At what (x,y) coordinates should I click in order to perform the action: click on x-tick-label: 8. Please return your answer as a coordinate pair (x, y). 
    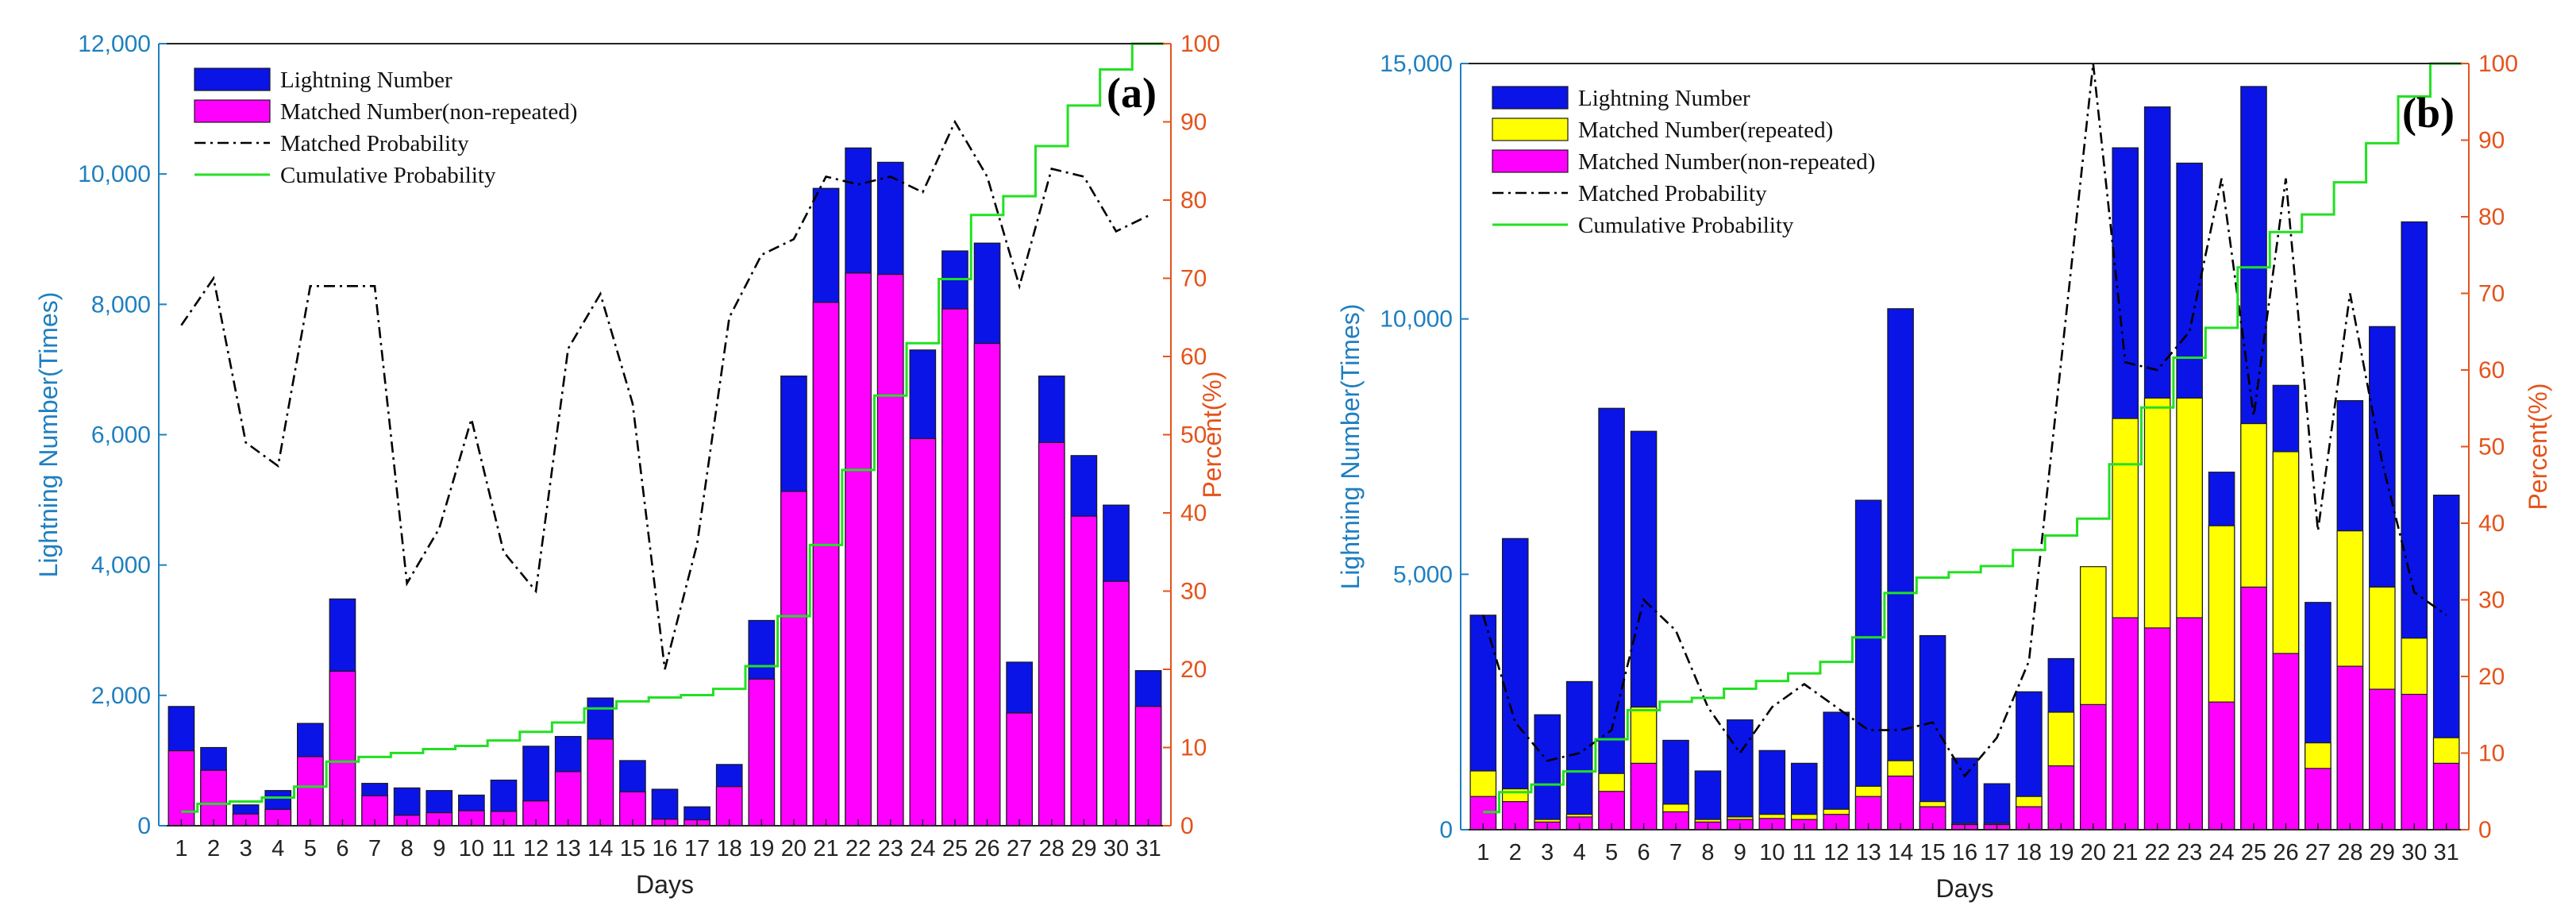
    Looking at the image, I should click on (1707, 852).